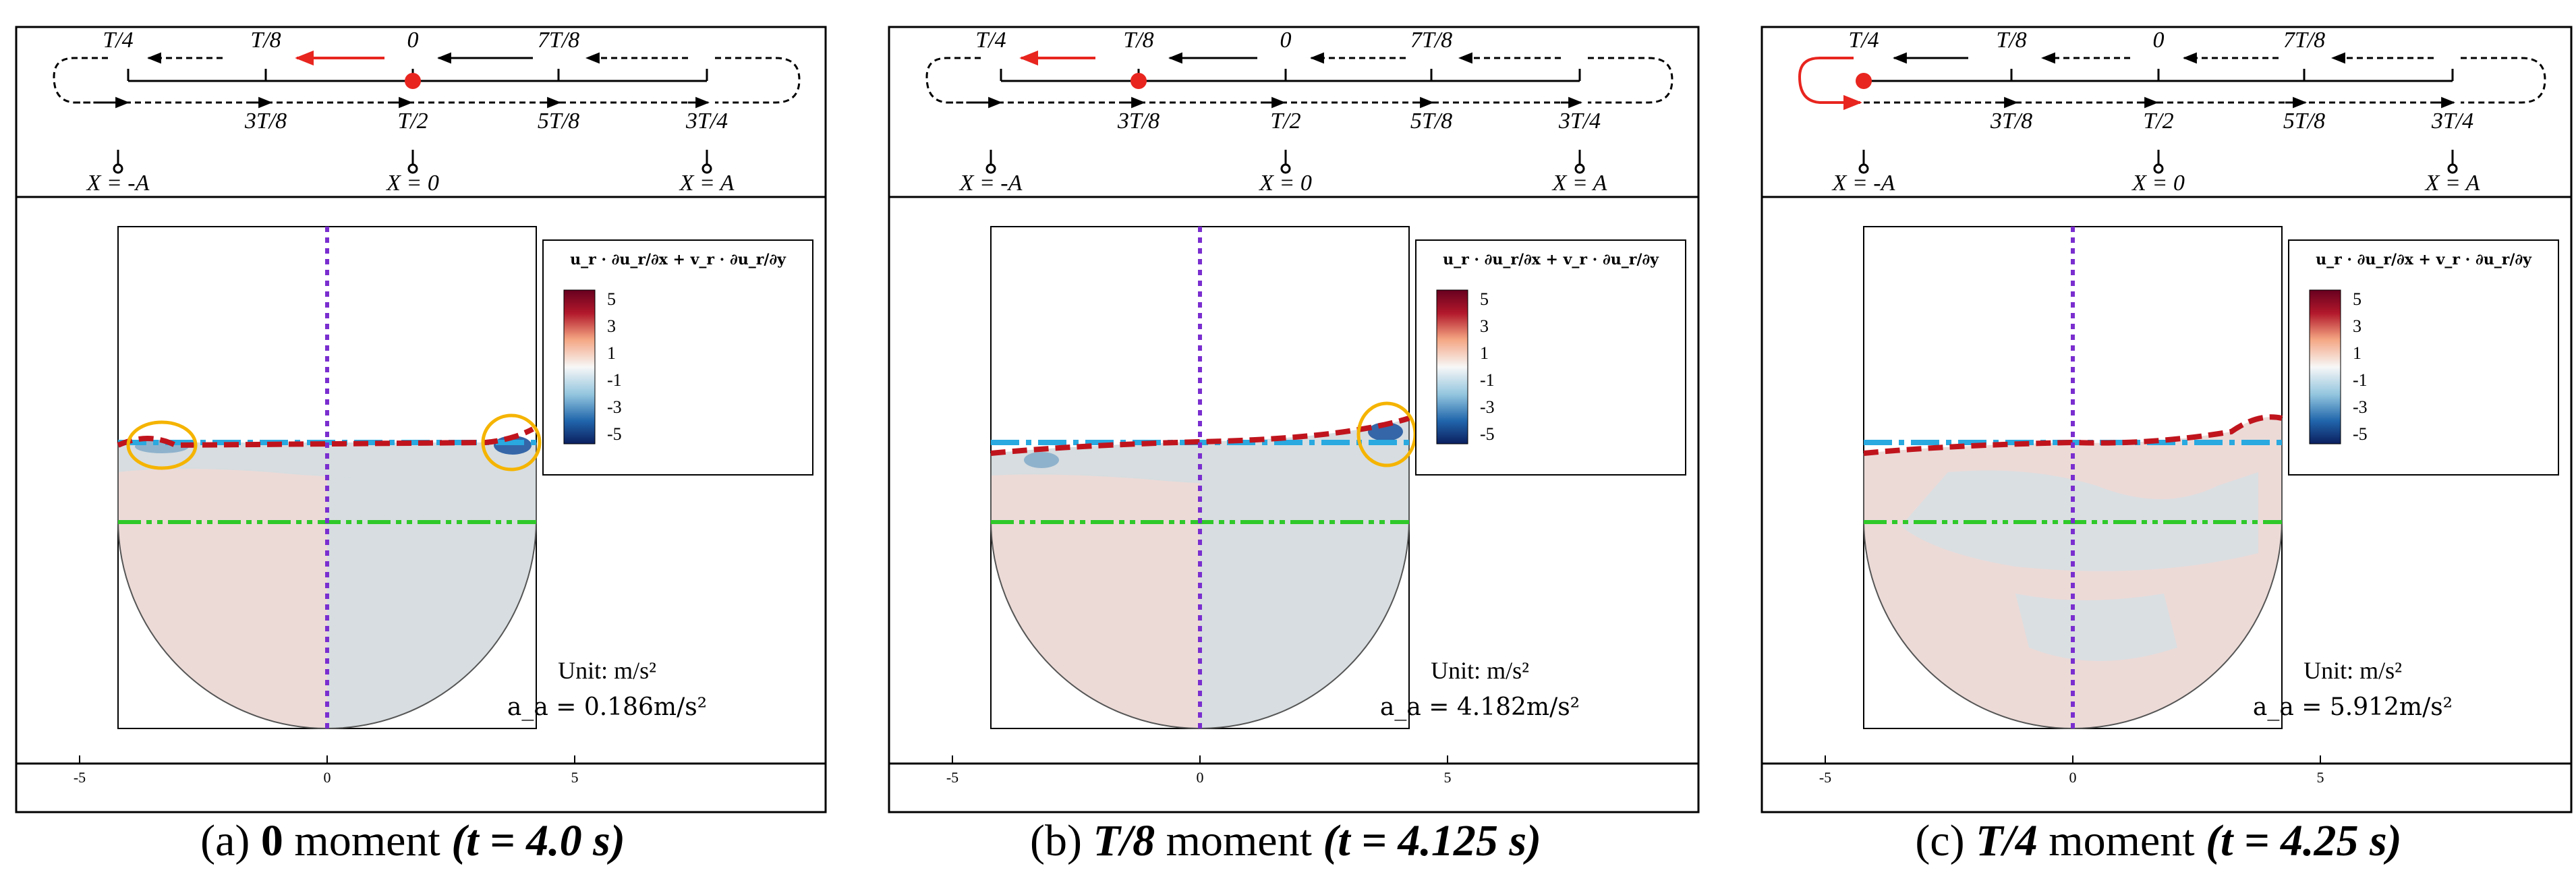 The image size is (2576, 889). I want to click on acceleration-label: a_a = 0.186m/s², so click(607, 707).